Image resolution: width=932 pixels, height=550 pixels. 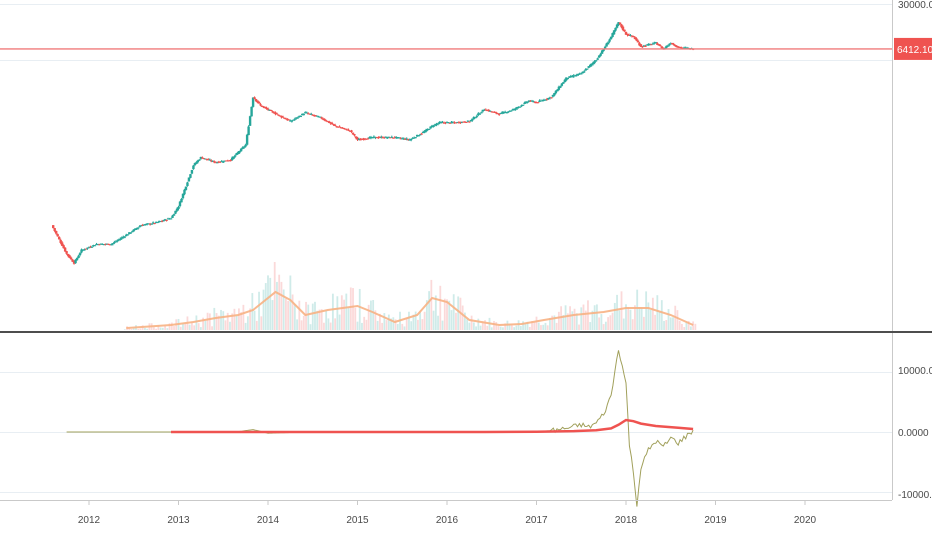 I want to click on svg-text: 6412.10, so click(x=914, y=50).